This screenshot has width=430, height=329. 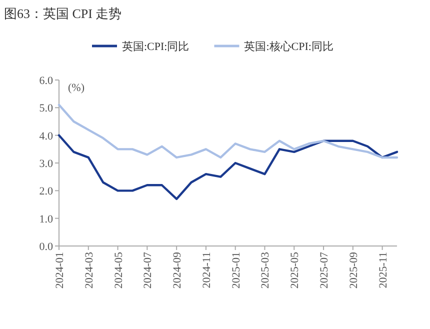 I want to click on y-tick-label: 5.0, so click(x=46, y=108).